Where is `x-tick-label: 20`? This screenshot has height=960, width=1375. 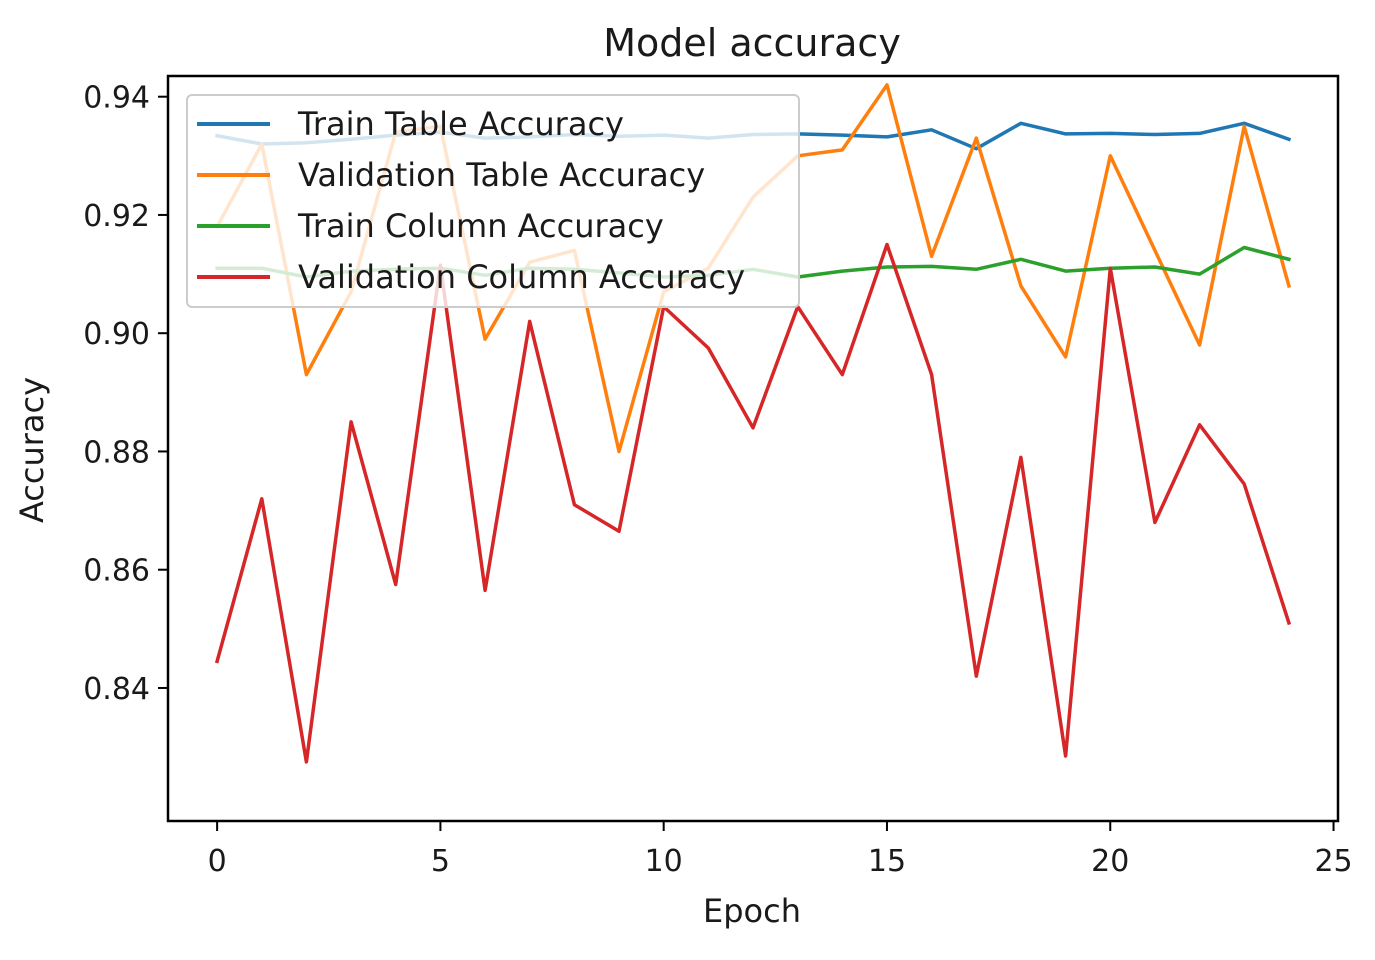 x-tick-label: 20 is located at coordinates (1110, 861).